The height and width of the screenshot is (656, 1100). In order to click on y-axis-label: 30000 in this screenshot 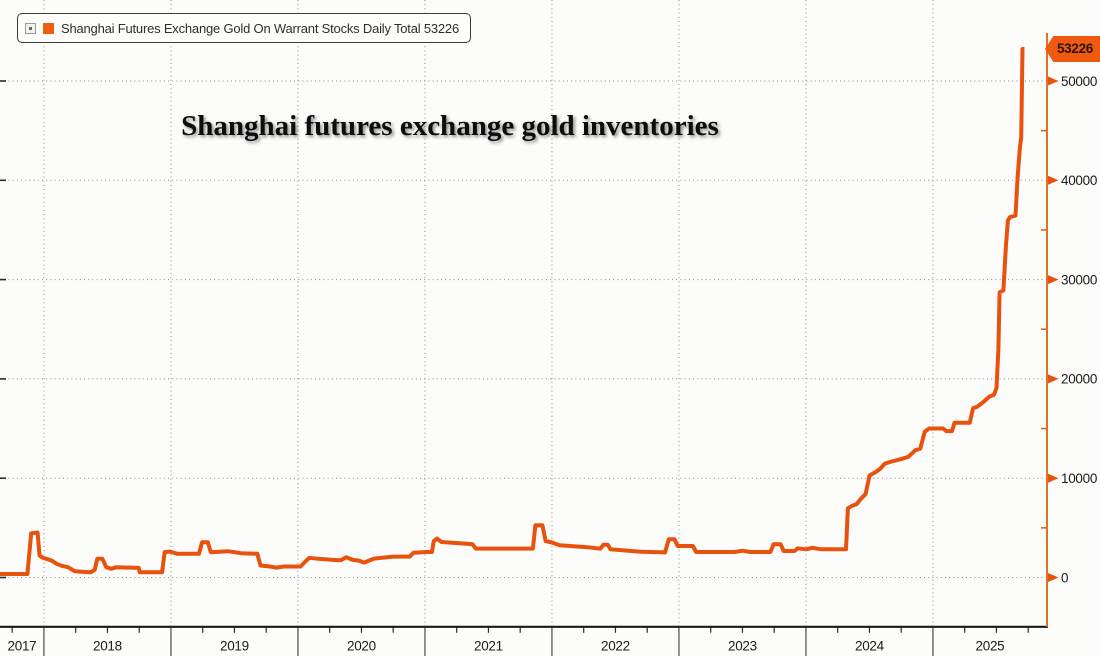, I will do `click(1079, 279)`.